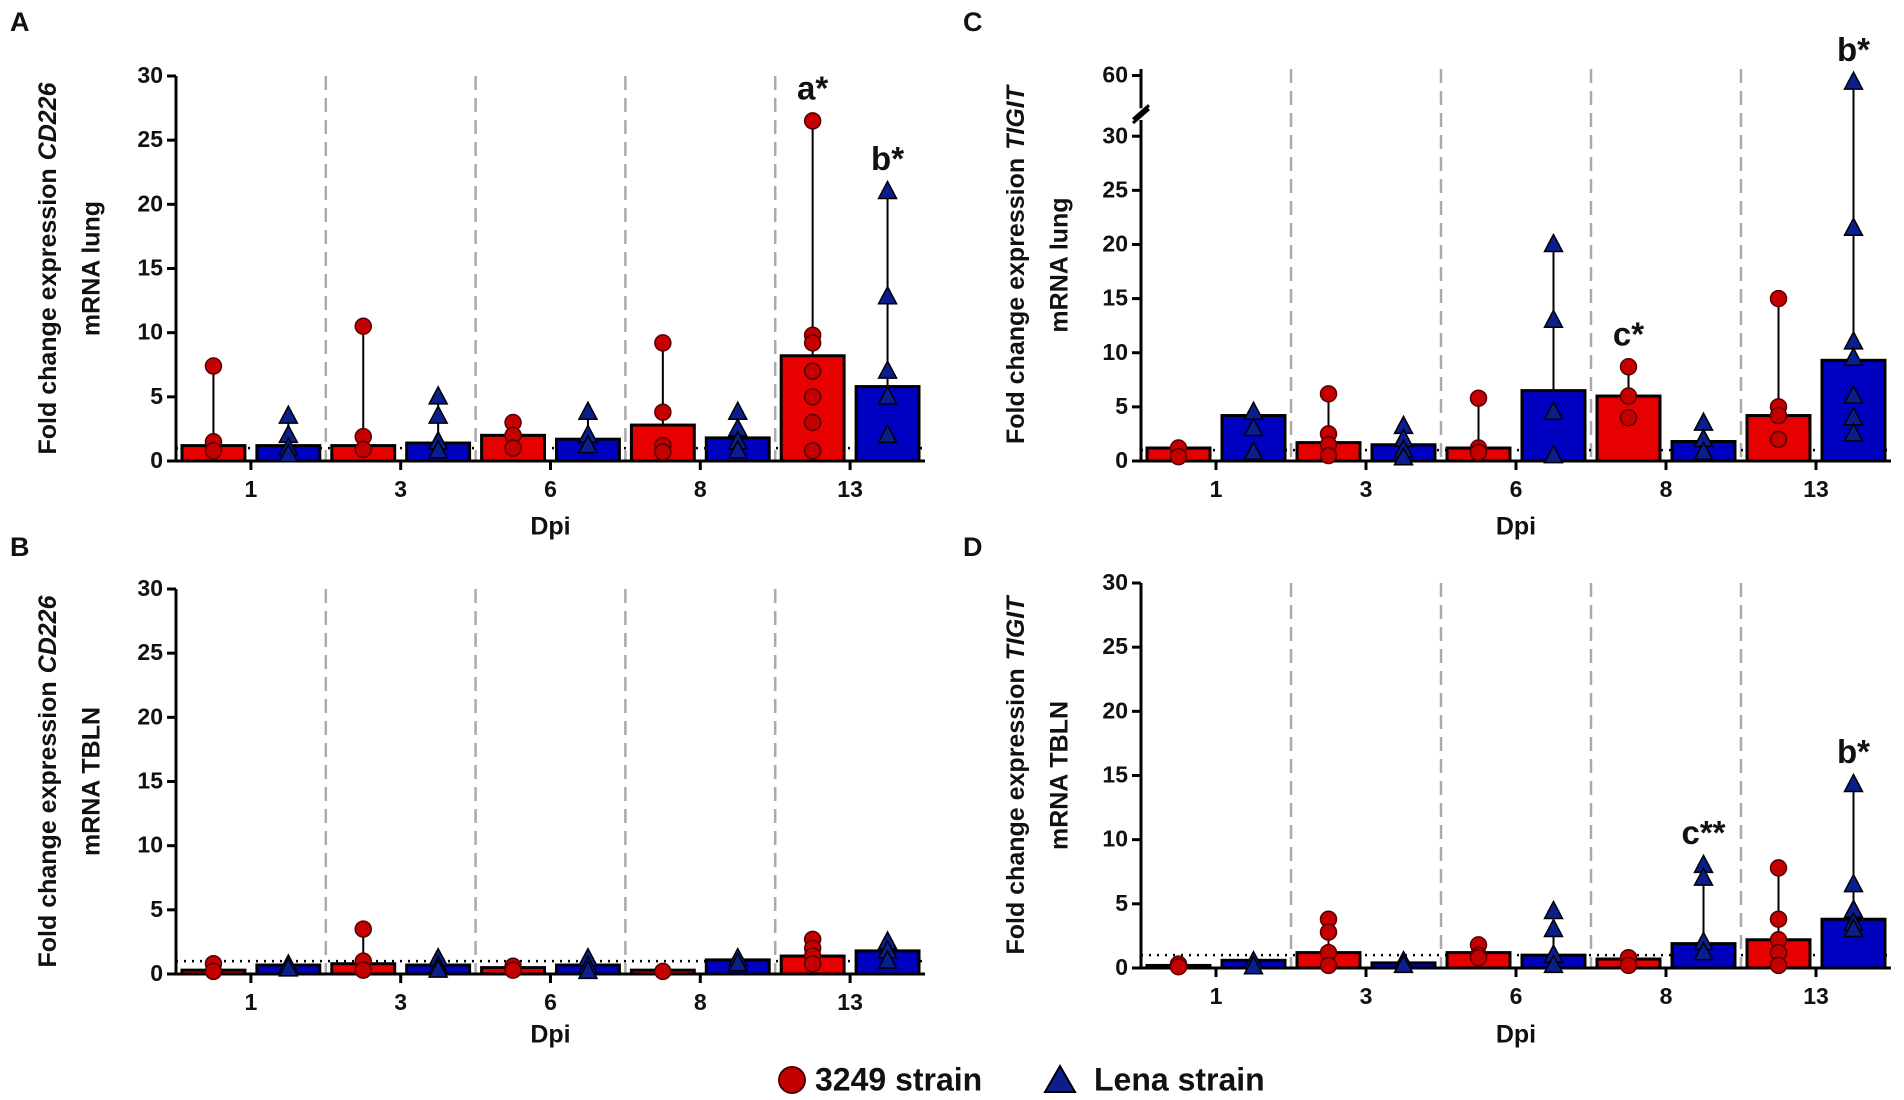  Describe the element at coordinates (1703, 832) in the screenshot. I see `annotation: c**` at that location.